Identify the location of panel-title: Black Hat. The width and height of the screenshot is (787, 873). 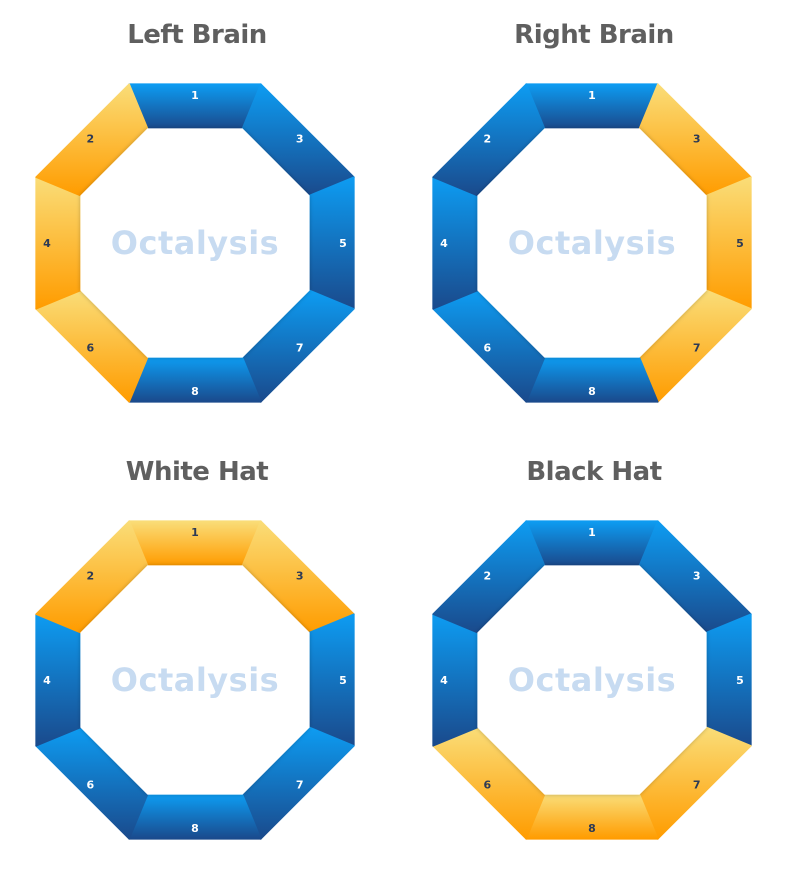
(594, 472).